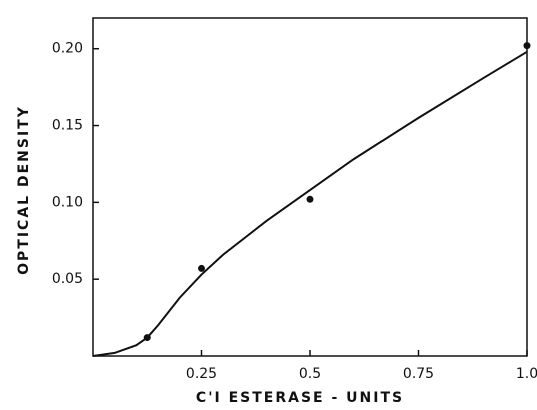 The height and width of the screenshot is (410, 537). What do you see at coordinates (67, 202) in the screenshot?
I see `y-tick-label: 0.10` at bounding box center [67, 202].